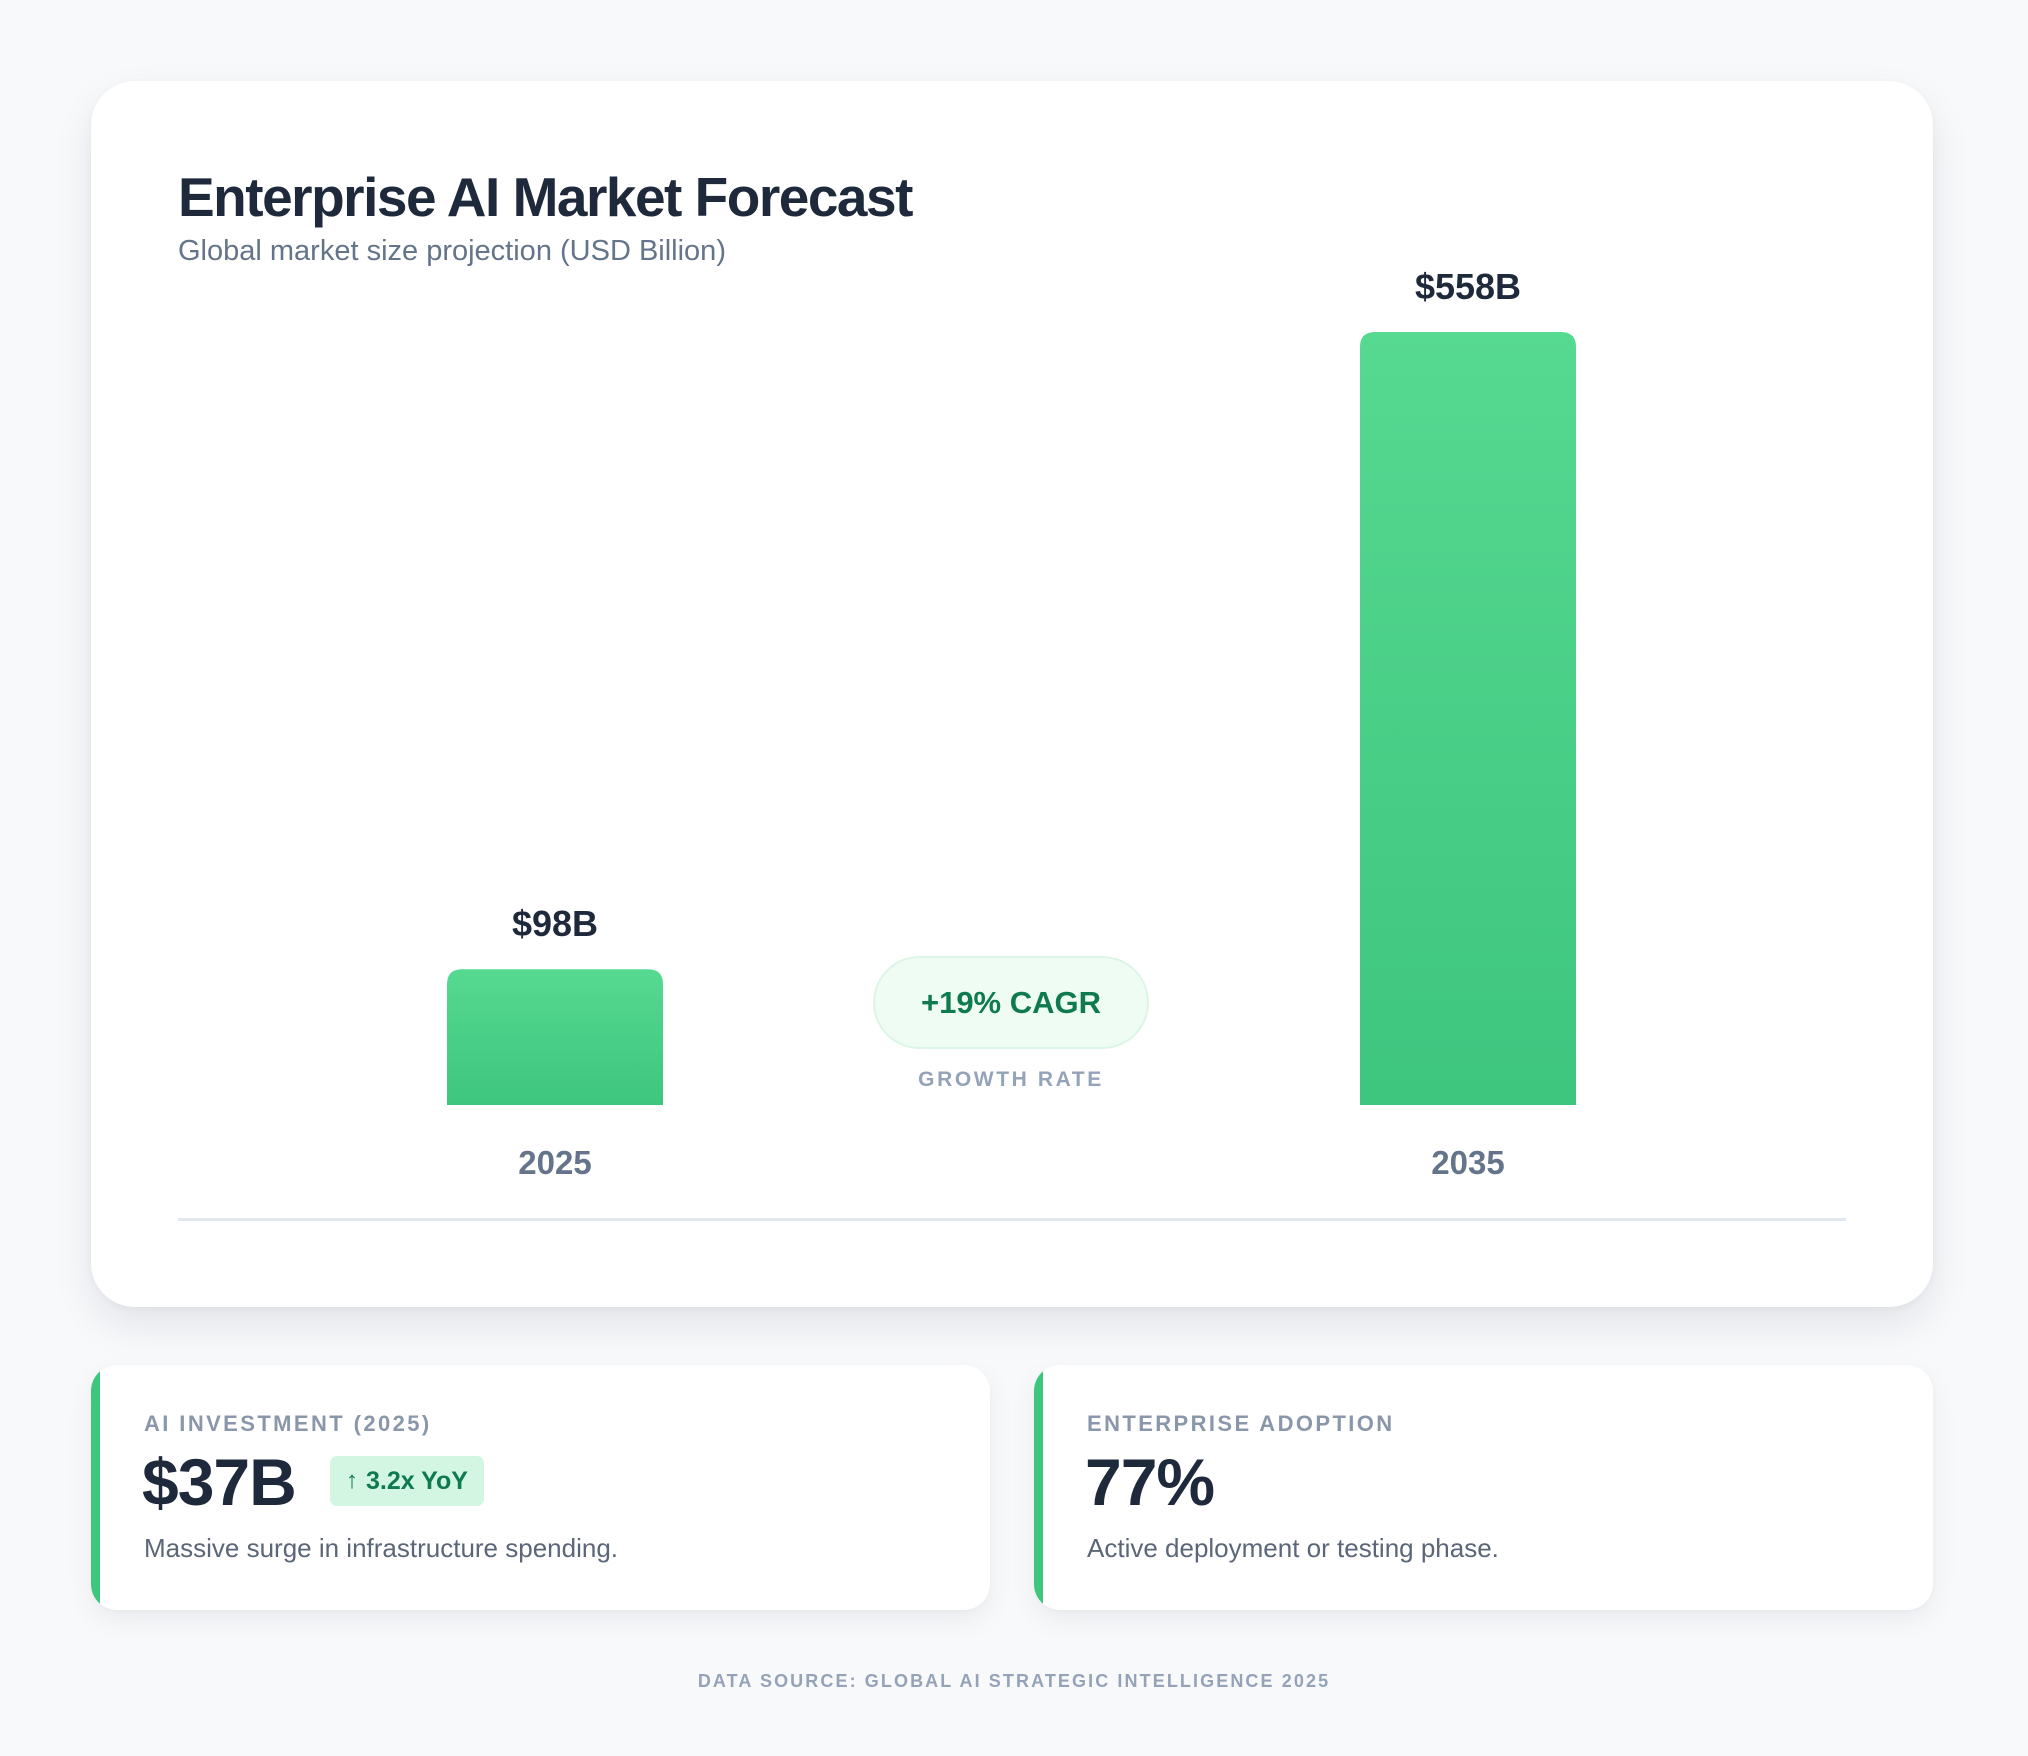  Describe the element at coordinates (219, 1482) in the screenshot. I see `stat-value: $37B` at that location.